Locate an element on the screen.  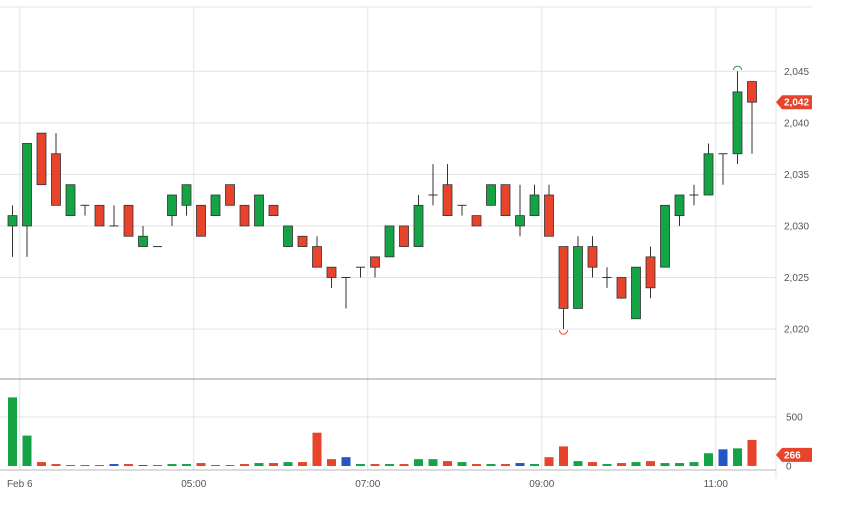
low-marker is located at coordinates (563, 332).